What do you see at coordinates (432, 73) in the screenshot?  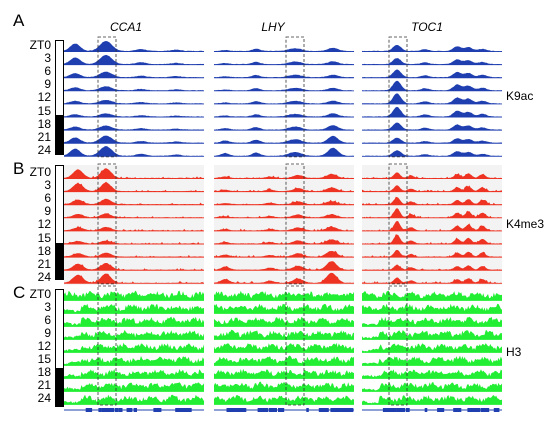 I see `track-k9ac-toc1-t2` at bounding box center [432, 73].